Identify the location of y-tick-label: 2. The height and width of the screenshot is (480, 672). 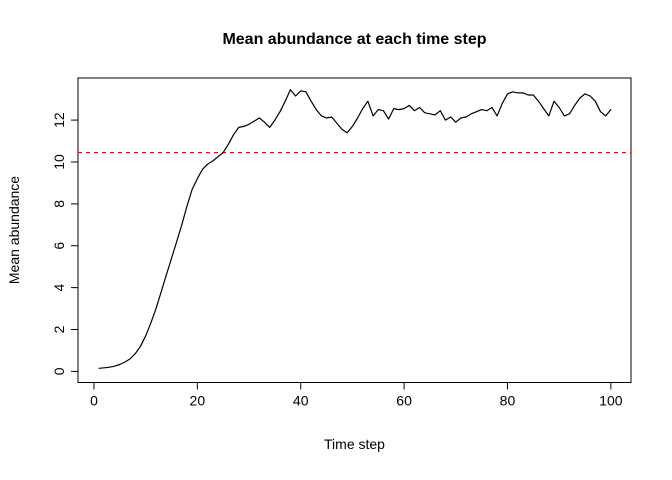
(59, 329).